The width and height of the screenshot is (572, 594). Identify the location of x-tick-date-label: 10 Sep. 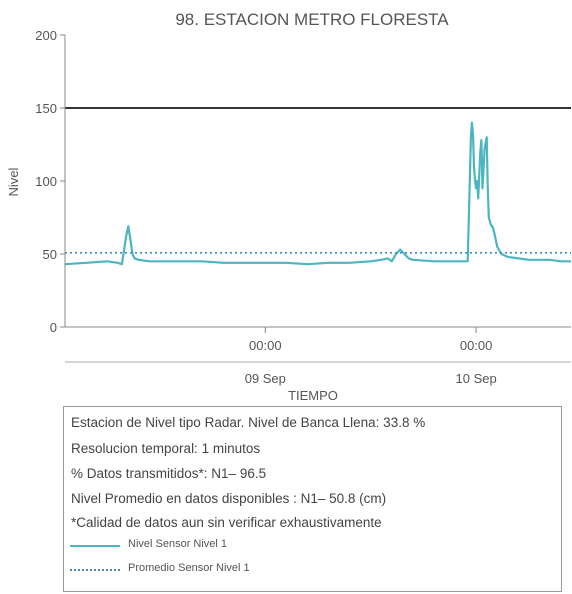
(476, 378).